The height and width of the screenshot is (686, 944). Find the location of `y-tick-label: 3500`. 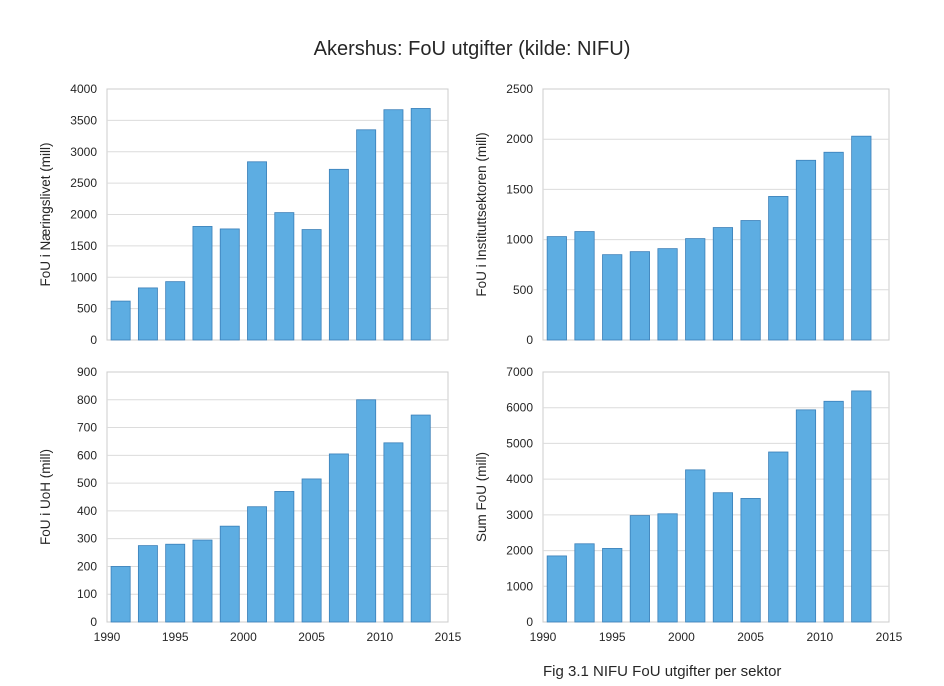

y-tick-label: 3500 is located at coordinates (83, 120).